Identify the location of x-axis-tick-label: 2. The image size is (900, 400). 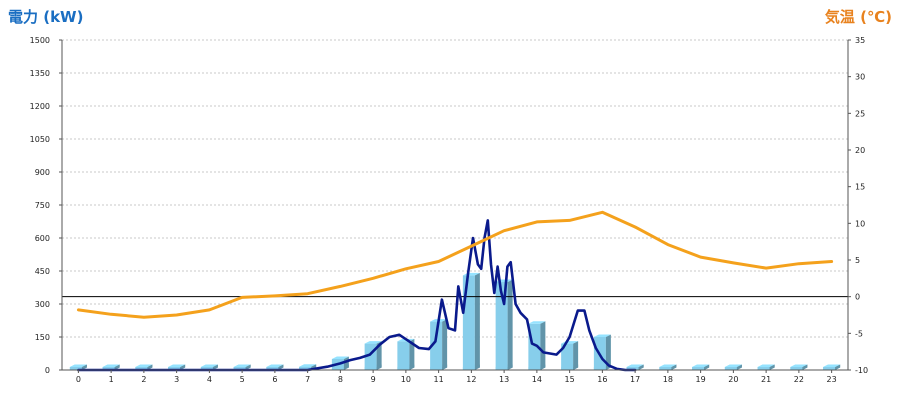
(143, 379).